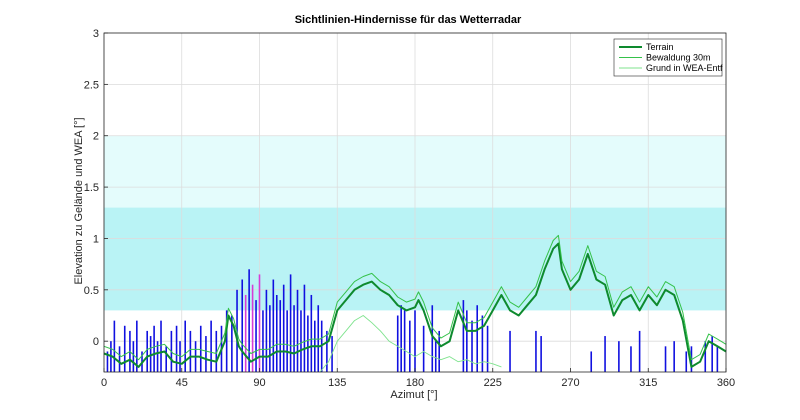 This screenshot has height=420, width=800. Describe the element at coordinates (79, 200) in the screenshot. I see `y-axis-label: Elevation zu Gelände und WEA [°]` at that location.